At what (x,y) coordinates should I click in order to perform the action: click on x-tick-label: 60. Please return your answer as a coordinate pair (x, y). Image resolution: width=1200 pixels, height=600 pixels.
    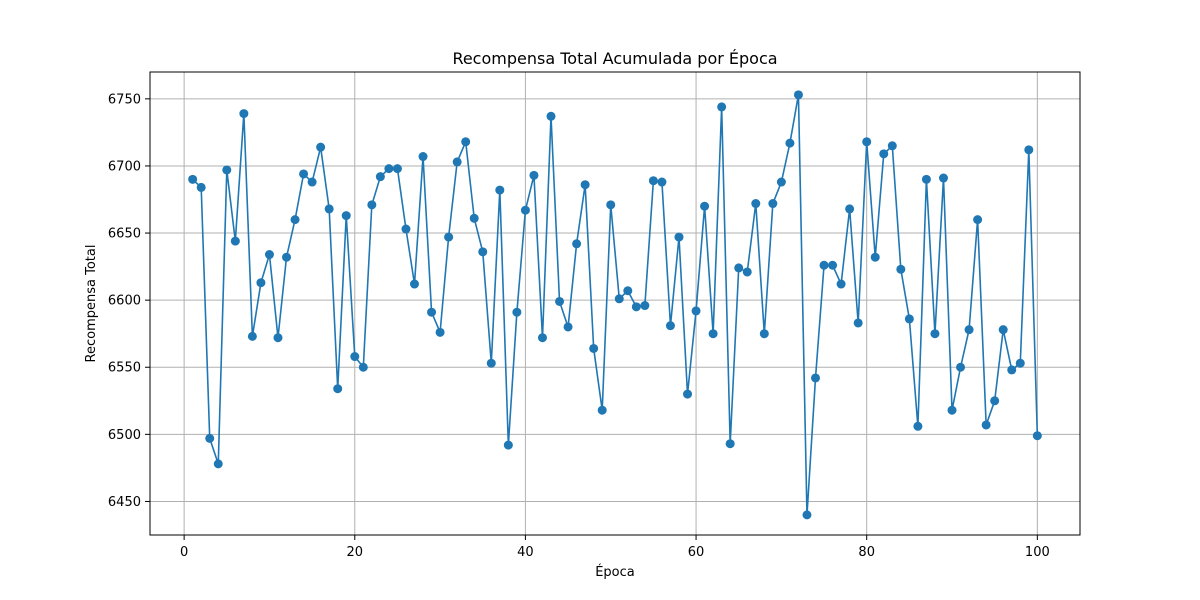
    Looking at the image, I should click on (696, 552).